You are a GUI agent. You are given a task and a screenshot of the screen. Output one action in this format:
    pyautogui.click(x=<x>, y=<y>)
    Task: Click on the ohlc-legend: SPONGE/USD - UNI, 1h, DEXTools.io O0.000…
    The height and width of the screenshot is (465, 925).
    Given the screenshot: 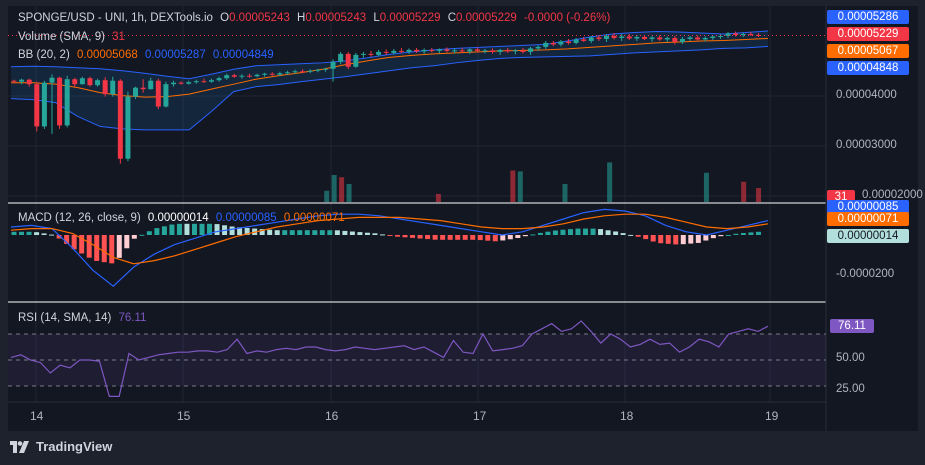 What is the action you would take?
    pyautogui.click(x=316, y=18)
    